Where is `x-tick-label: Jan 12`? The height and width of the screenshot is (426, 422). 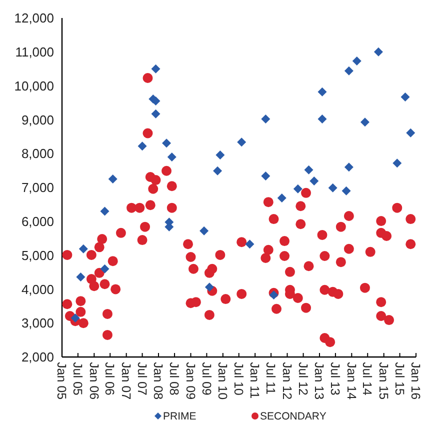 x-tick-label: Jan 12 is located at coordinates (287, 381).